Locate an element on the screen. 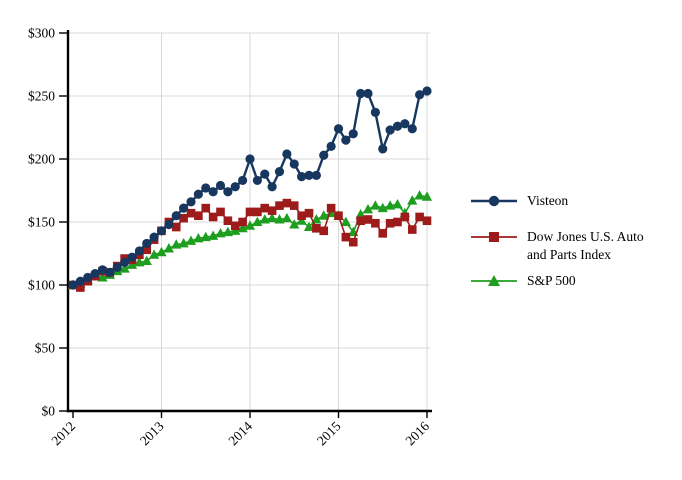 The image size is (682, 480). y-tick-label: $300 is located at coordinates (41, 33).